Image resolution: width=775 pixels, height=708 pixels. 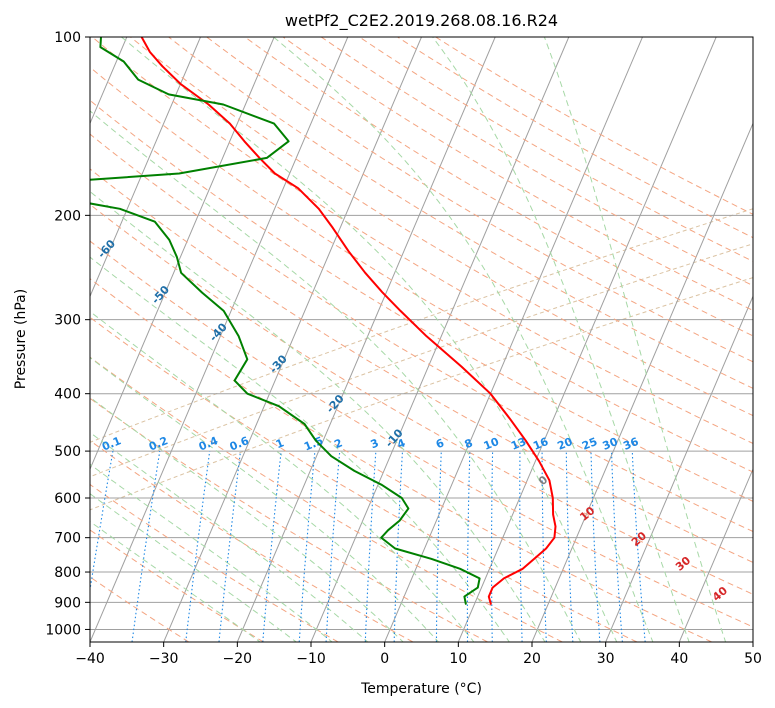 I want to click on dry-adiabat, so click(x=214, y=562).